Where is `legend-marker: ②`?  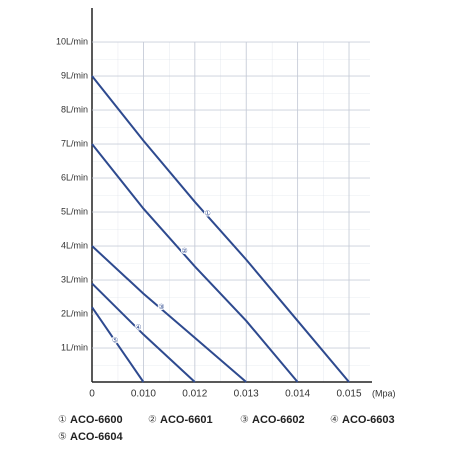 legend-marker: ② is located at coordinates (152, 420).